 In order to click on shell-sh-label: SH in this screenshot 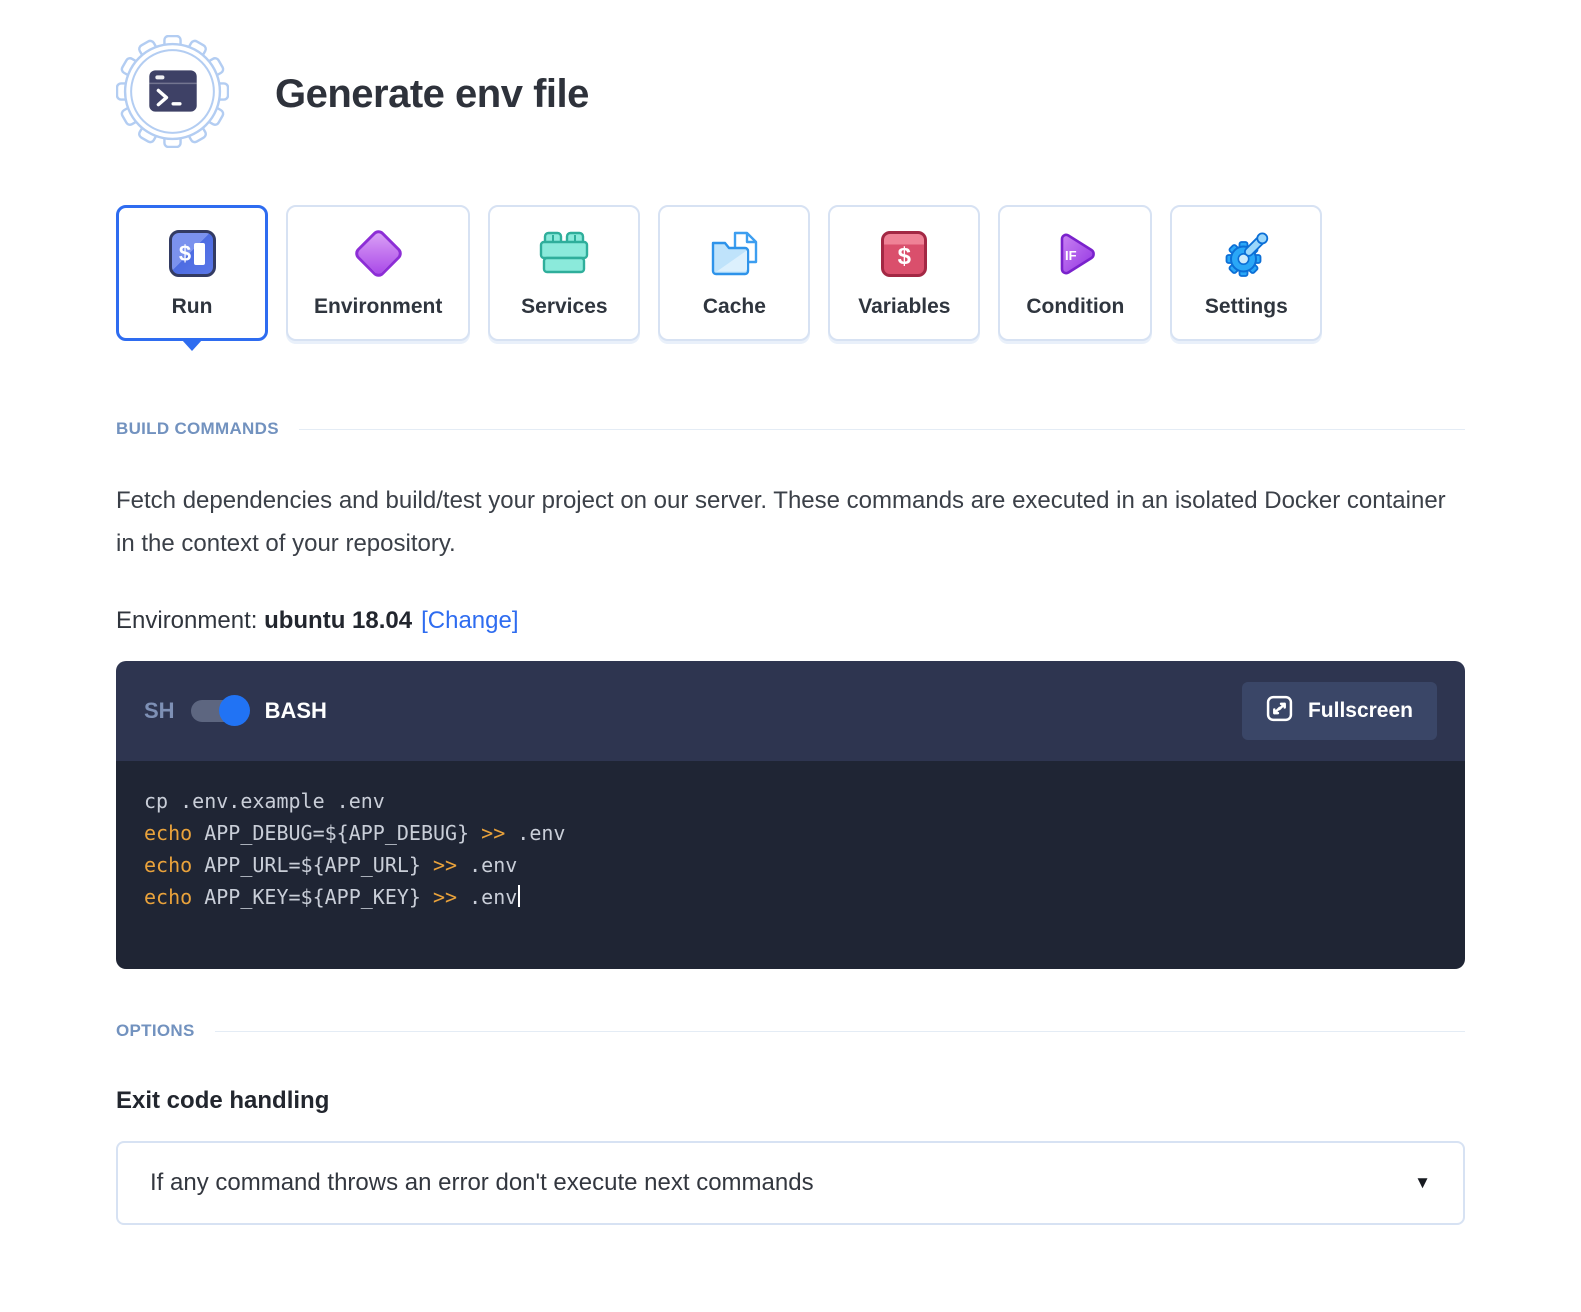, I will do `click(159, 710)`.